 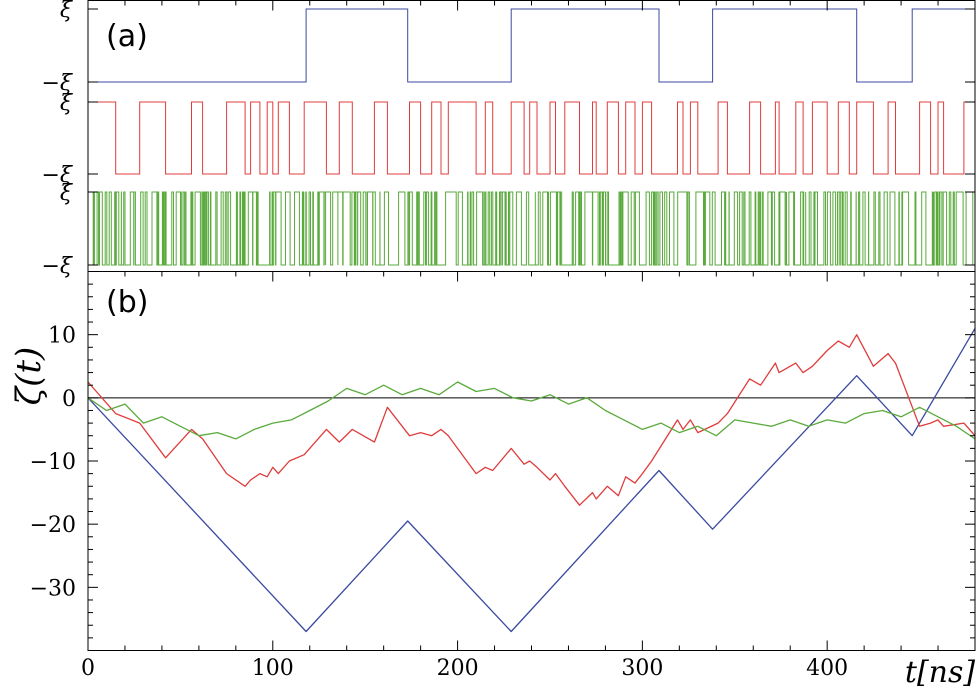 I want to click on y-tick-label: −30, so click(x=53, y=588).